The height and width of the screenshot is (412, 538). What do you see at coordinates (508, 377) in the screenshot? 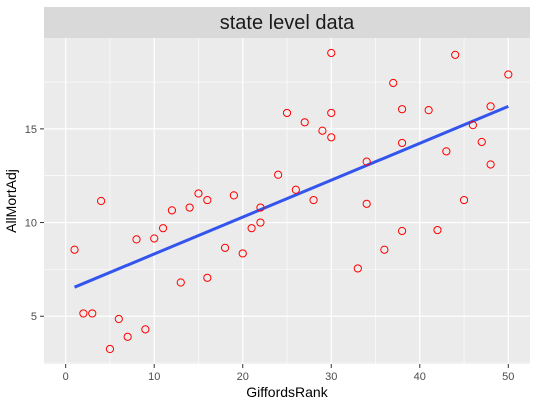
I see `x-tick-label: 50` at bounding box center [508, 377].